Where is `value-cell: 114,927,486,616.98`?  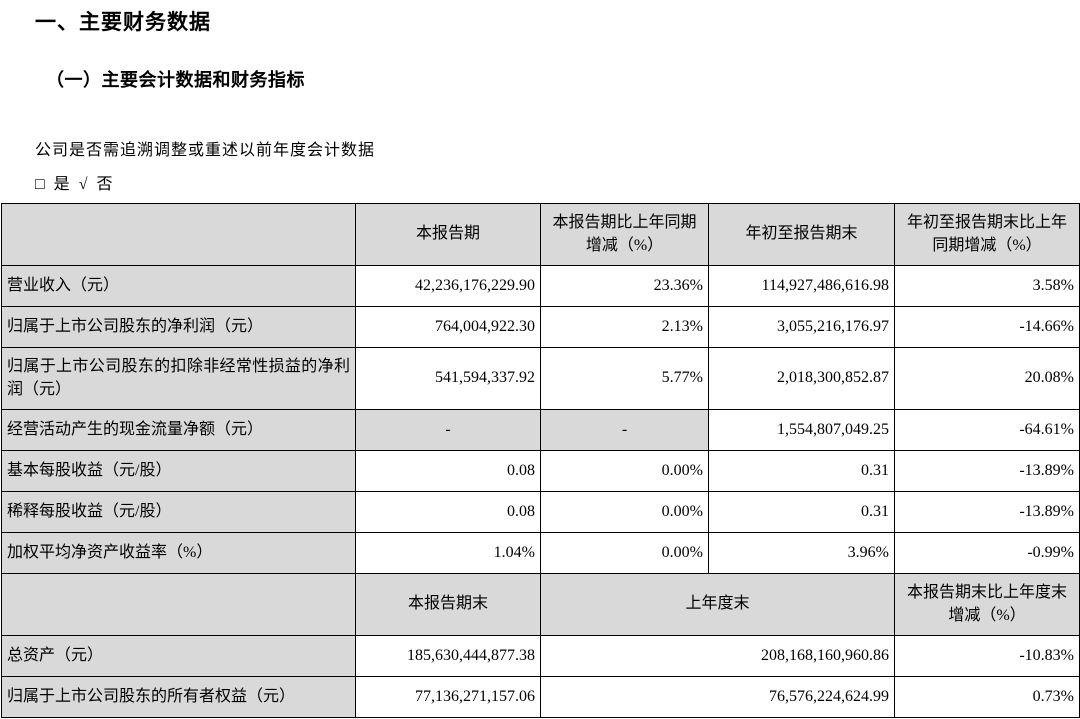 value-cell: 114,927,486,616.98 is located at coordinates (801, 286).